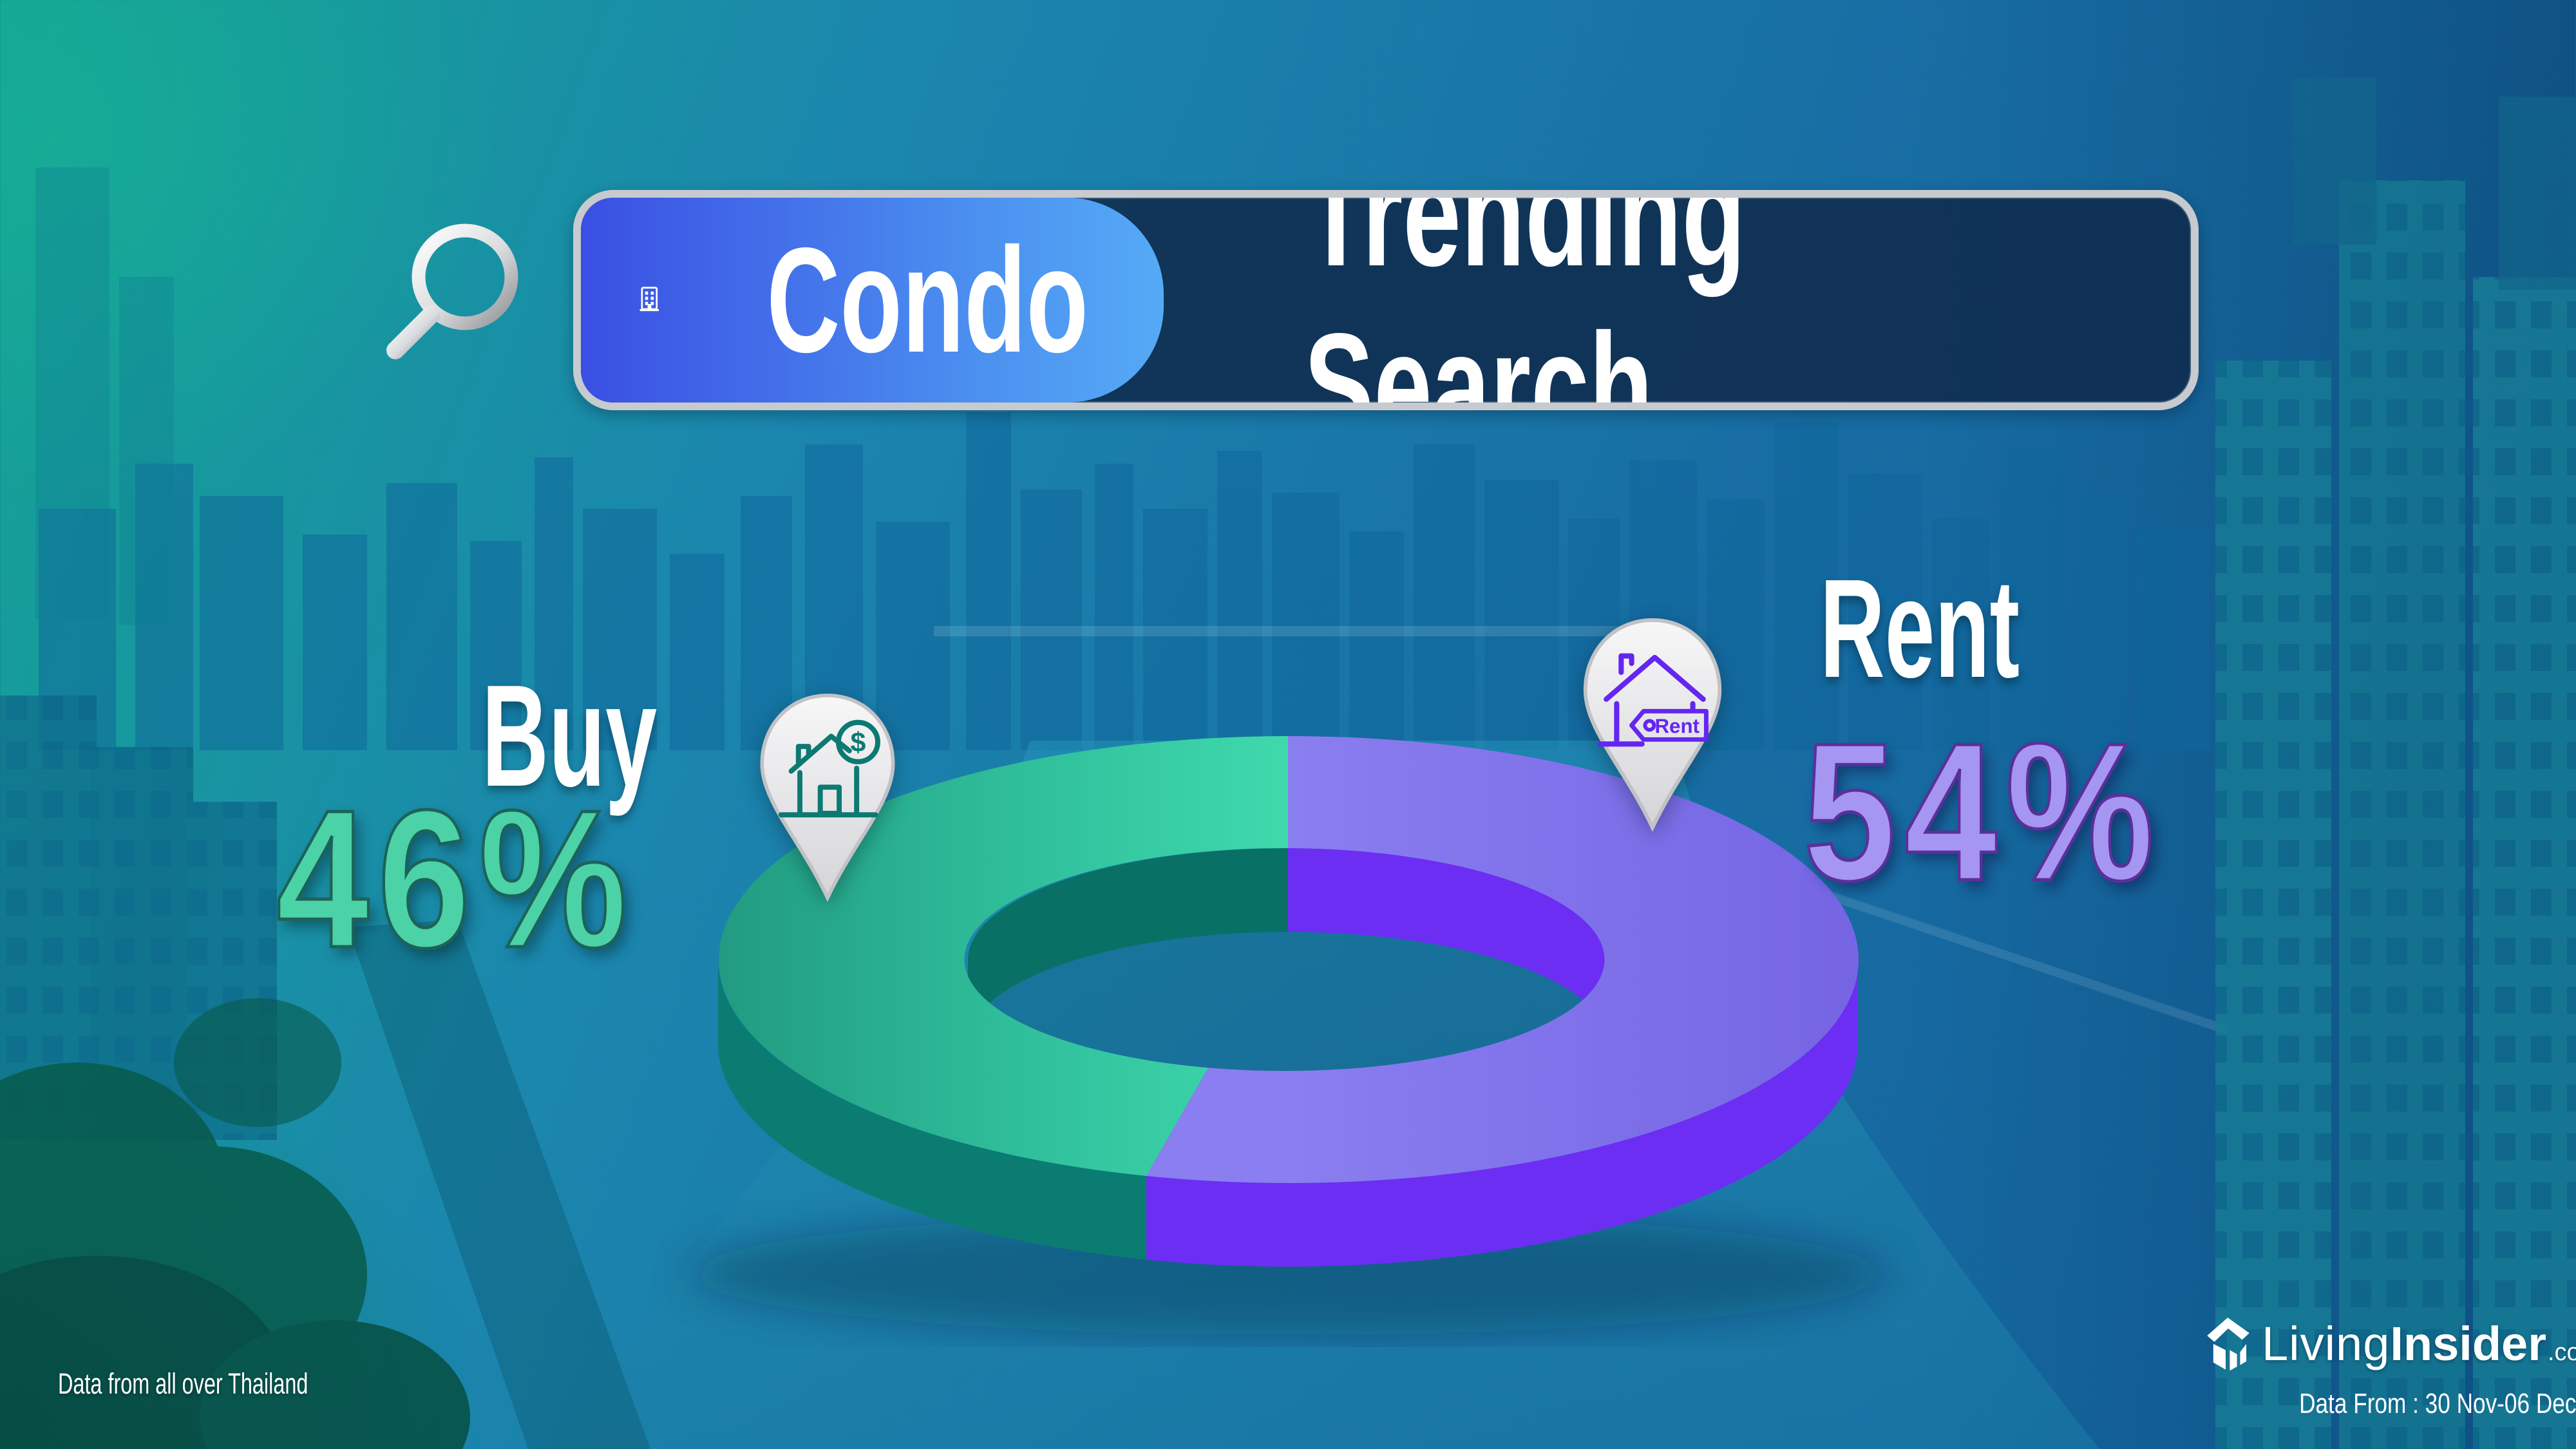 The width and height of the screenshot is (2576, 1449). I want to click on hole-shadow, so click(1288, 1005).